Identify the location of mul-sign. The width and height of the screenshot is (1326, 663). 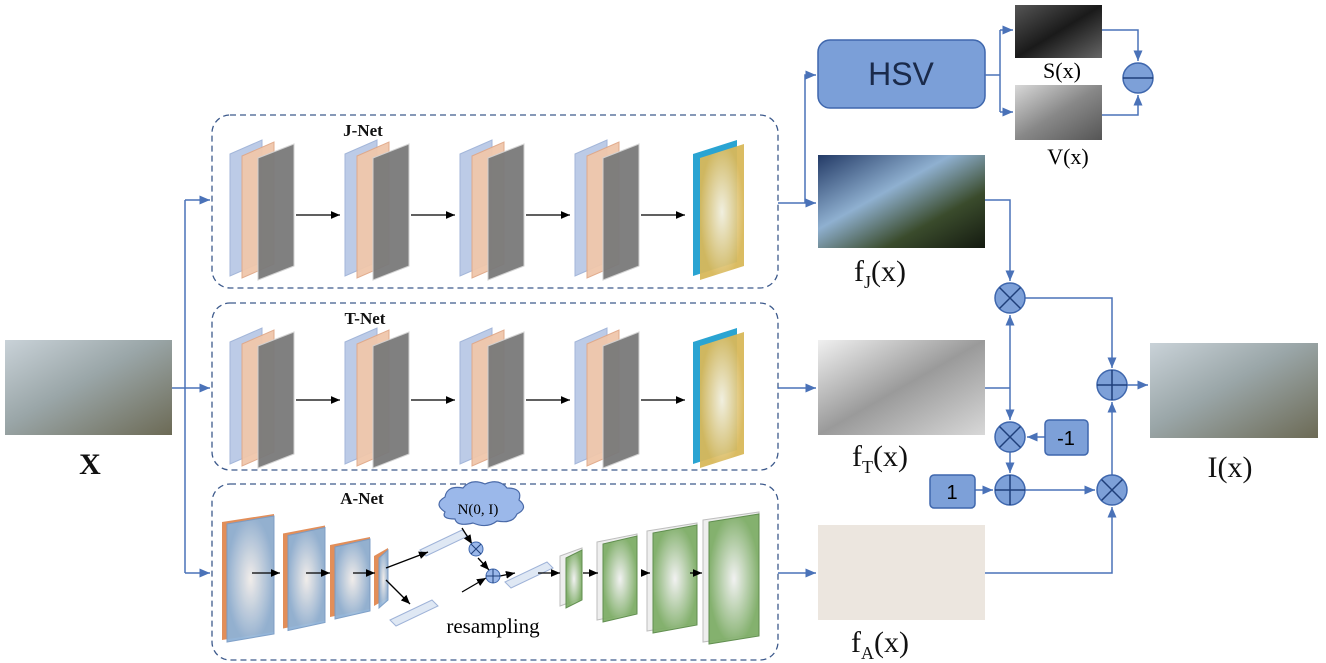
(476, 549).